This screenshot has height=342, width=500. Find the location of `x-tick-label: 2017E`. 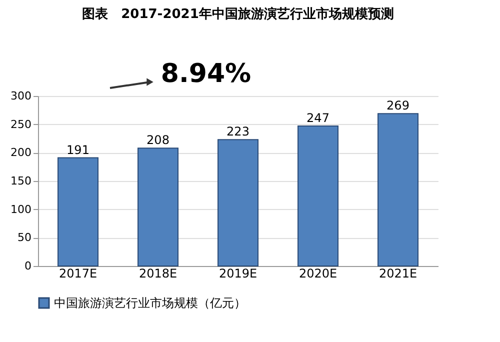

x-tick-label: 2017E is located at coordinates (78, 273).